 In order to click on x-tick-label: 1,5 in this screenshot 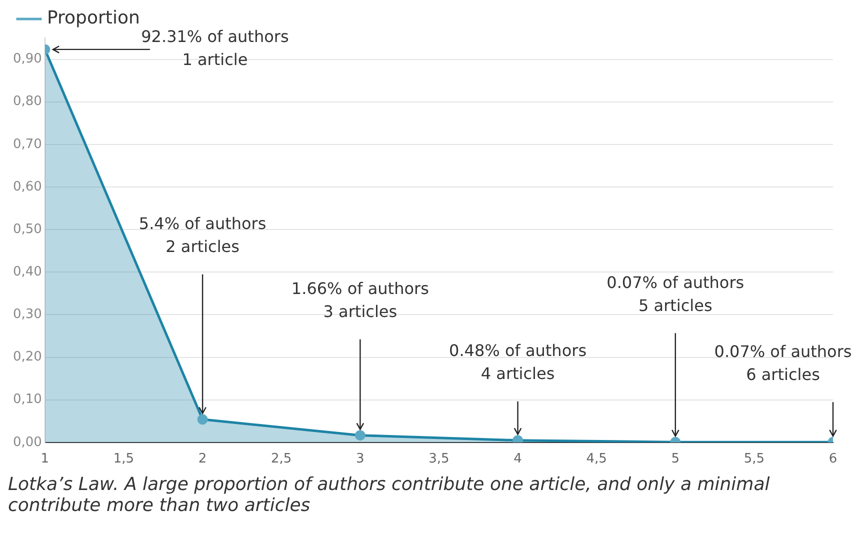, I will do `click(123, 459)`.